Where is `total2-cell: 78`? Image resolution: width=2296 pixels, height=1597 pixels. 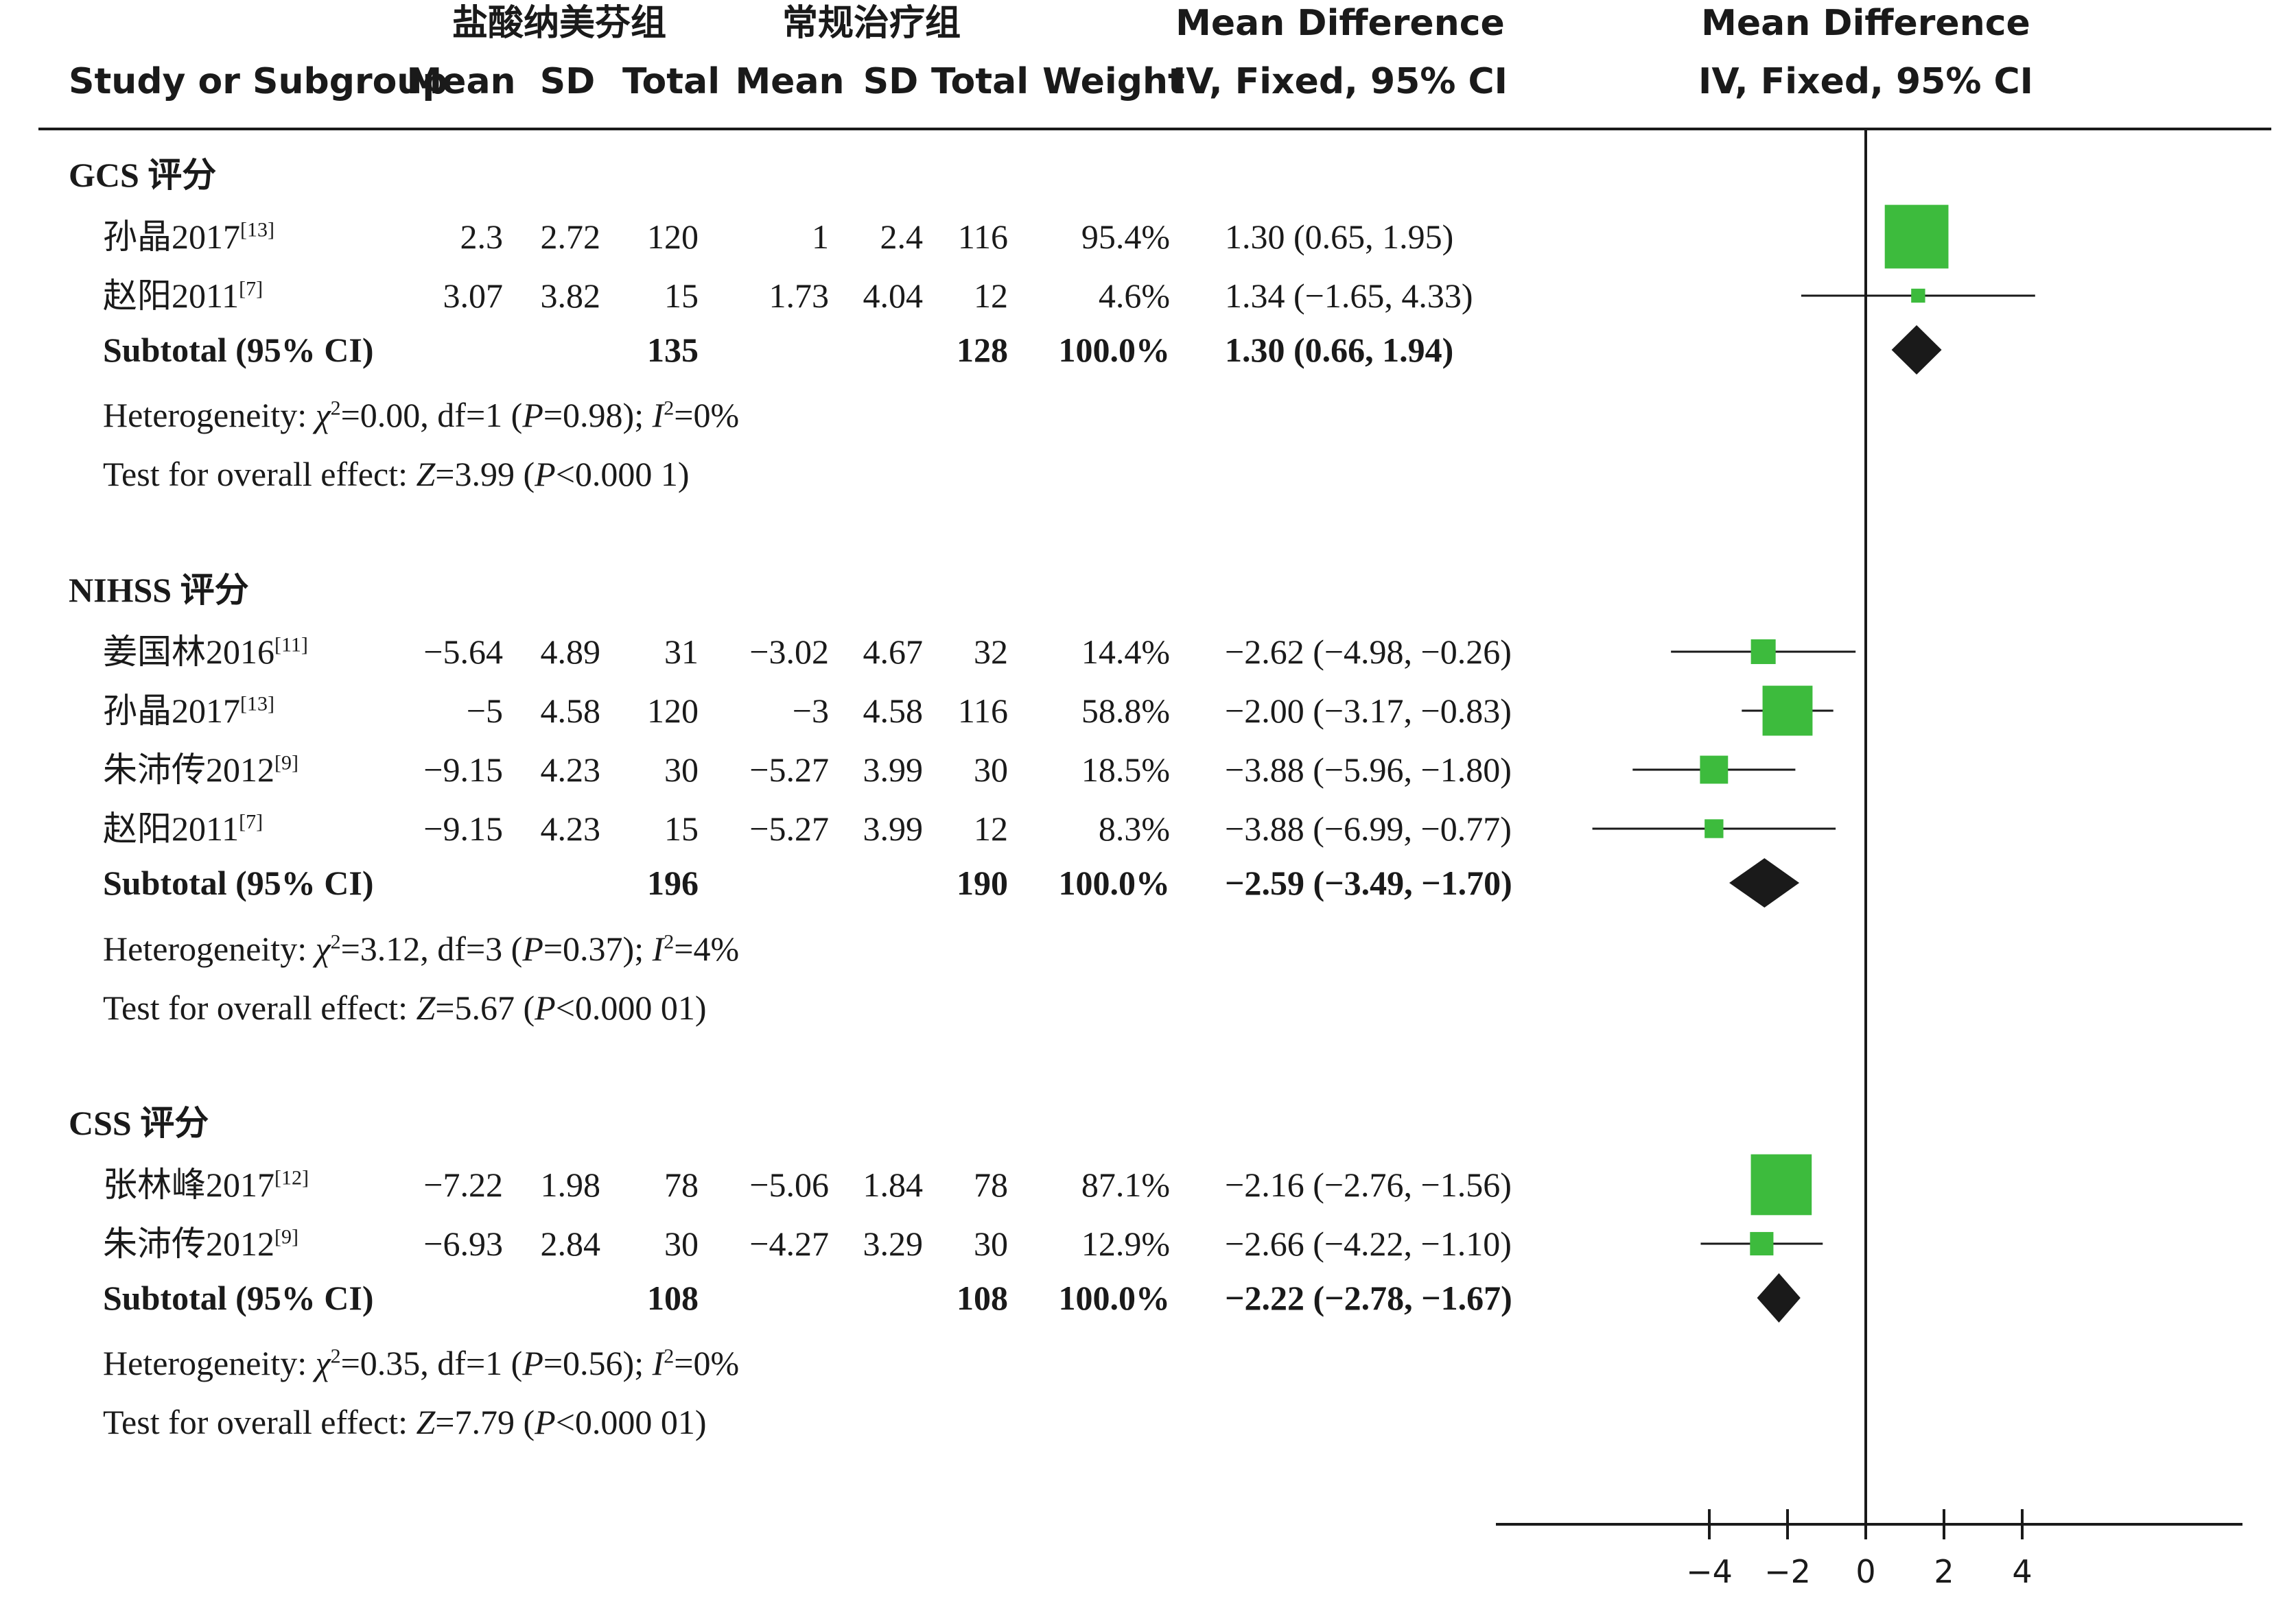
total2-cell: 78 is located at coordinates (991, 1185).